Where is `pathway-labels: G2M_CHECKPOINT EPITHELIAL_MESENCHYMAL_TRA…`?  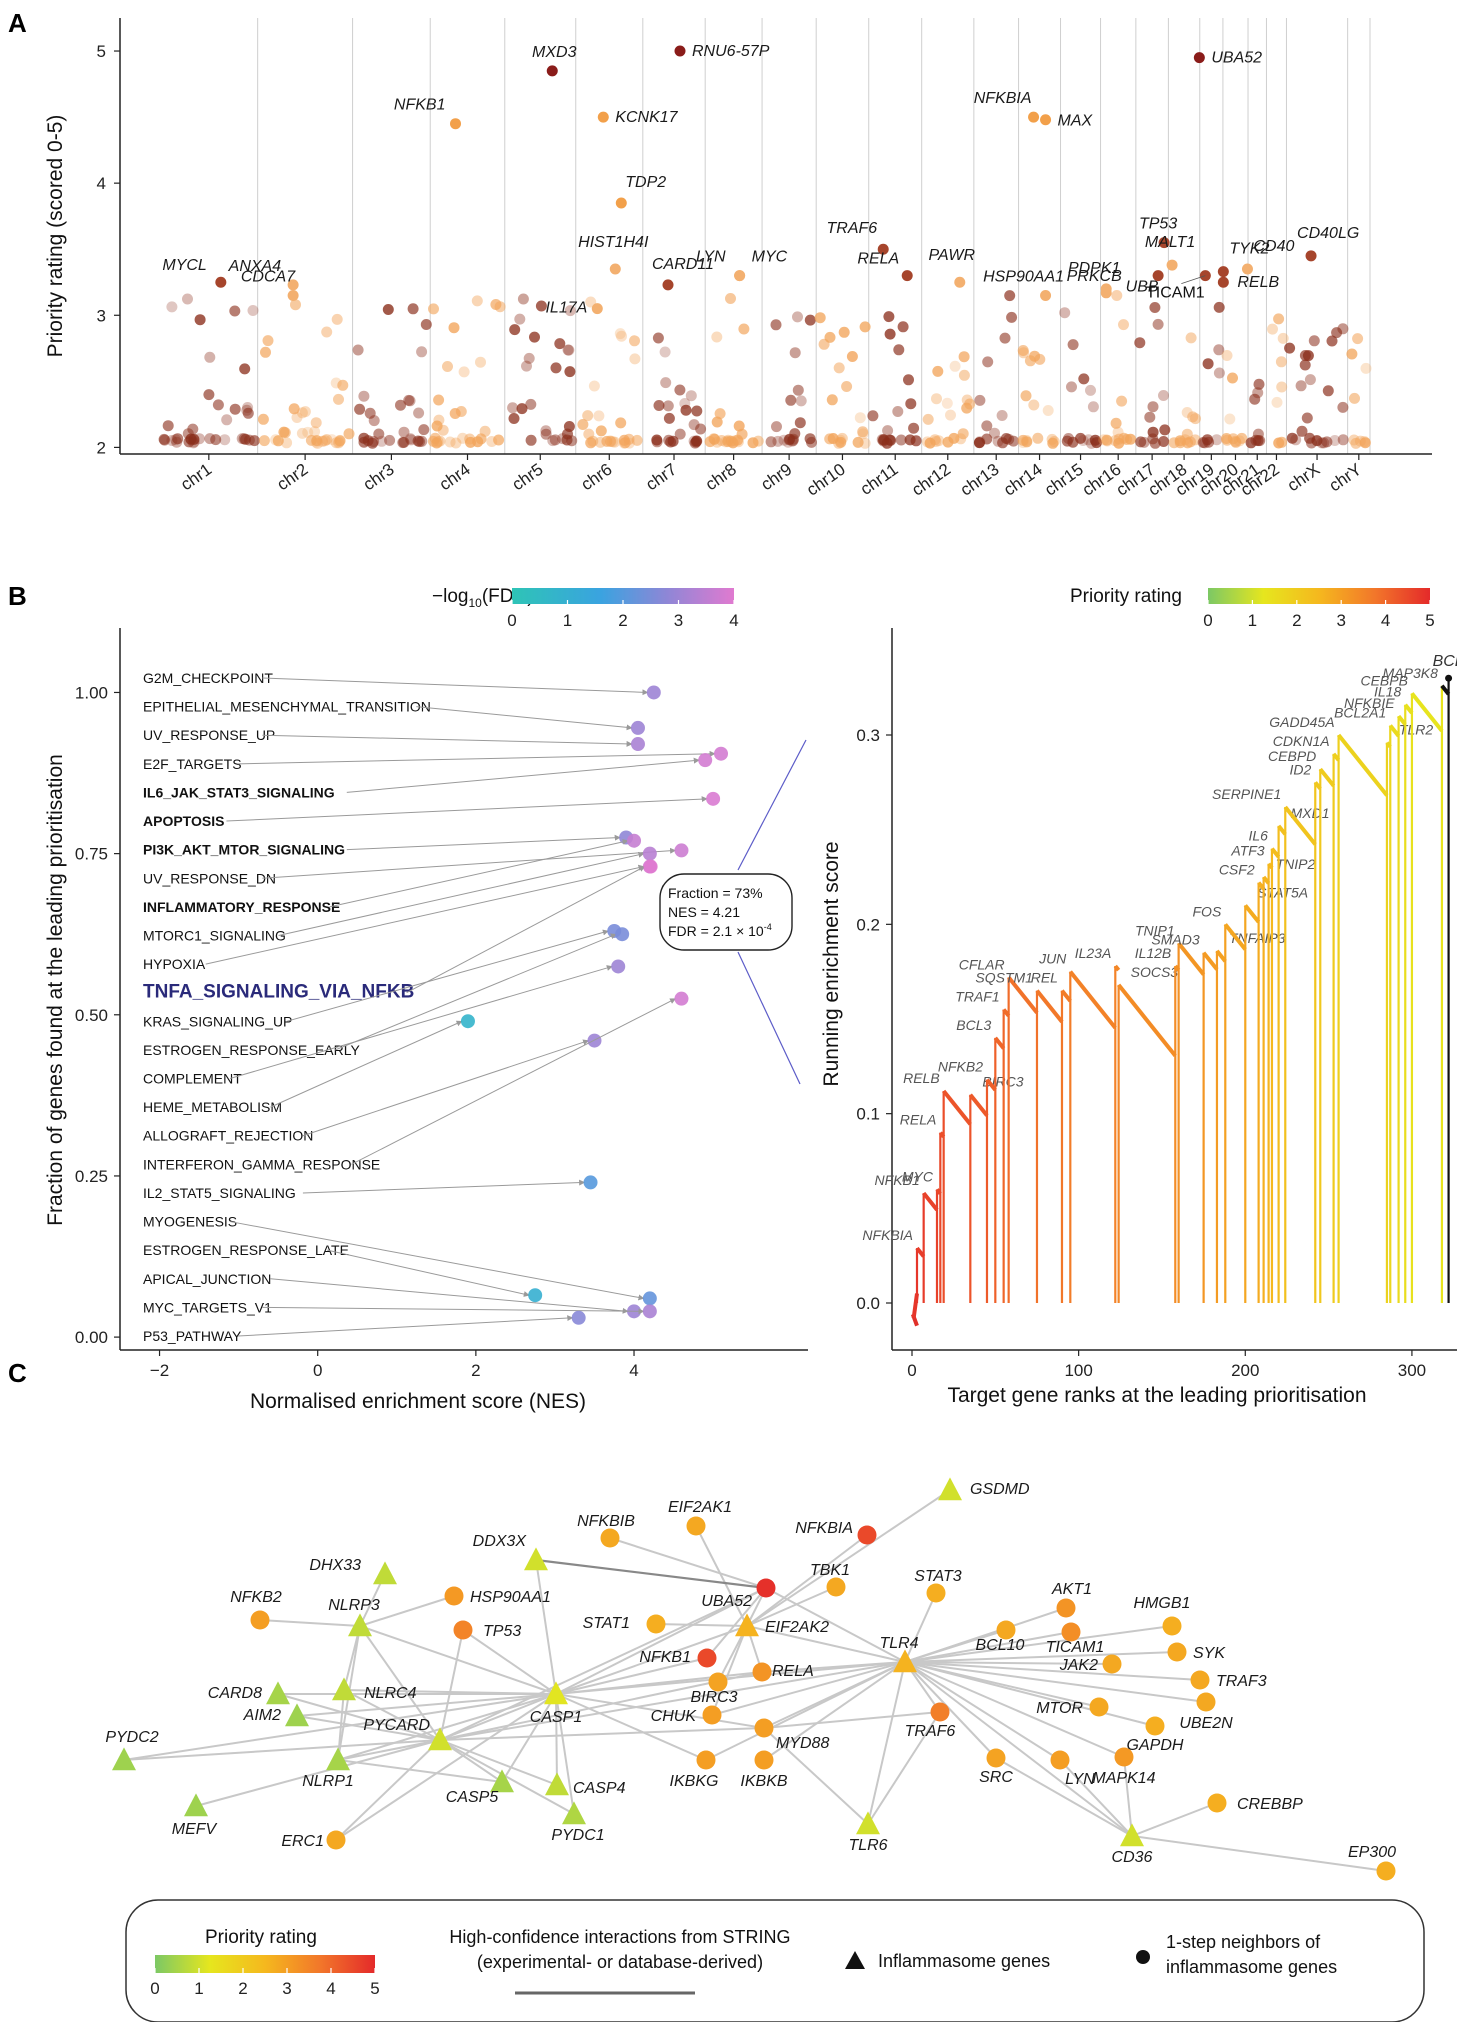 pathway-labels: G2M_CHECKPOINT EPITHELIAL_MESENCHYMAL_TRA… is located at coordinates (436, 1007).